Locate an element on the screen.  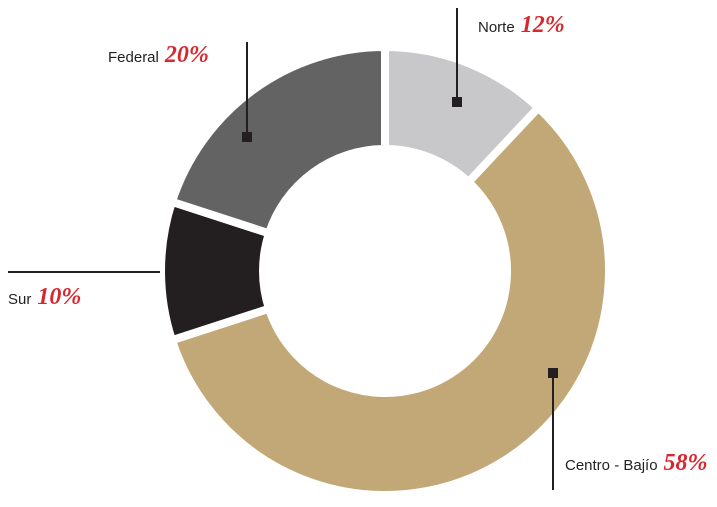
donut-segment is located at coordinates (277, 140).